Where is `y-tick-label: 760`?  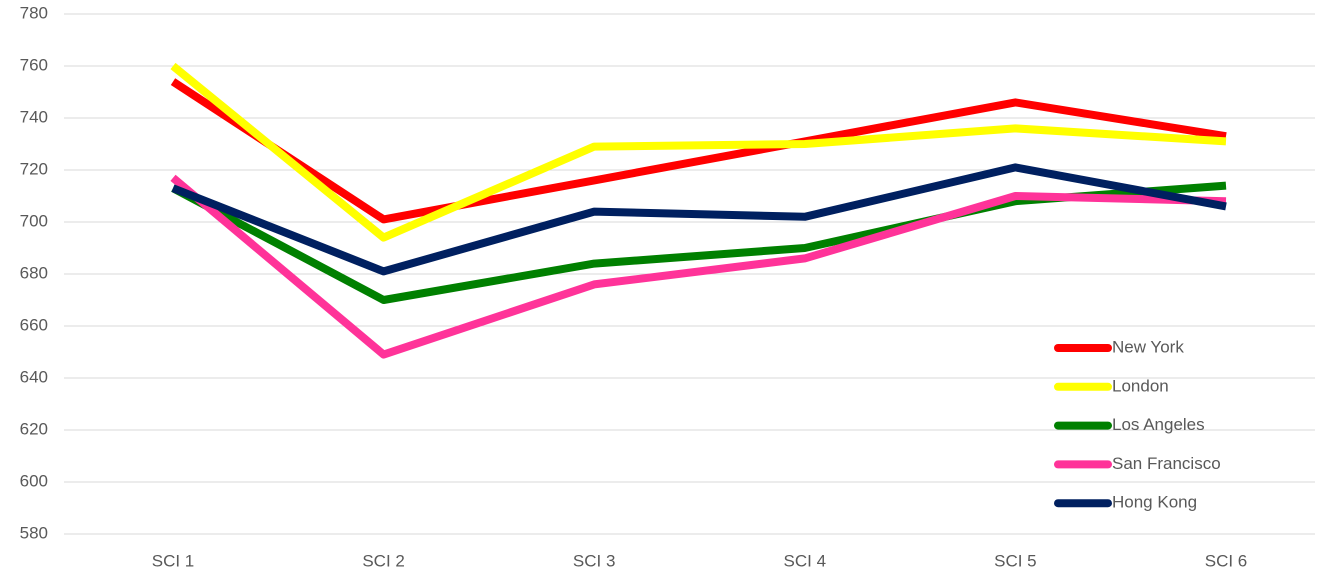
y-tick-label: 760 is located at coordinates (34, 64).